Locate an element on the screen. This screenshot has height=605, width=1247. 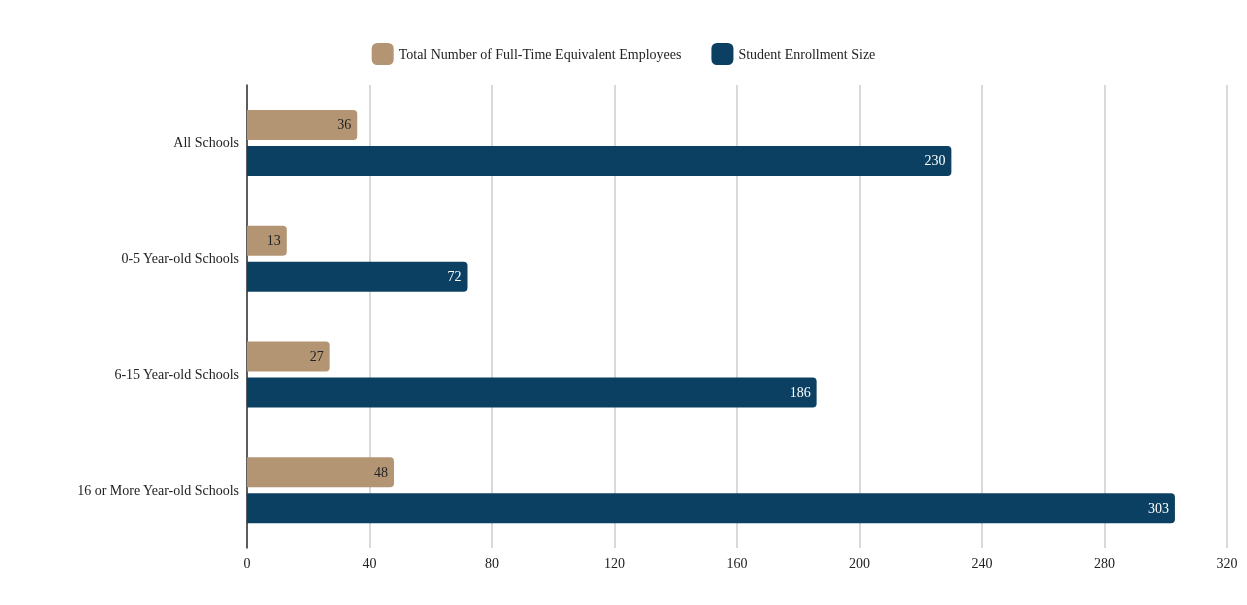
data-label: 36 is located at coordinates (344, 125).